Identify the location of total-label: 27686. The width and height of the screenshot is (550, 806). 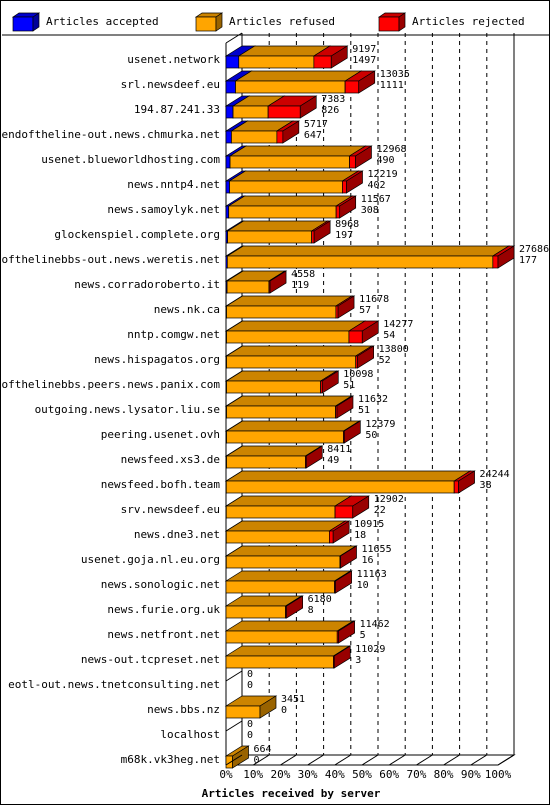
(534, 249).